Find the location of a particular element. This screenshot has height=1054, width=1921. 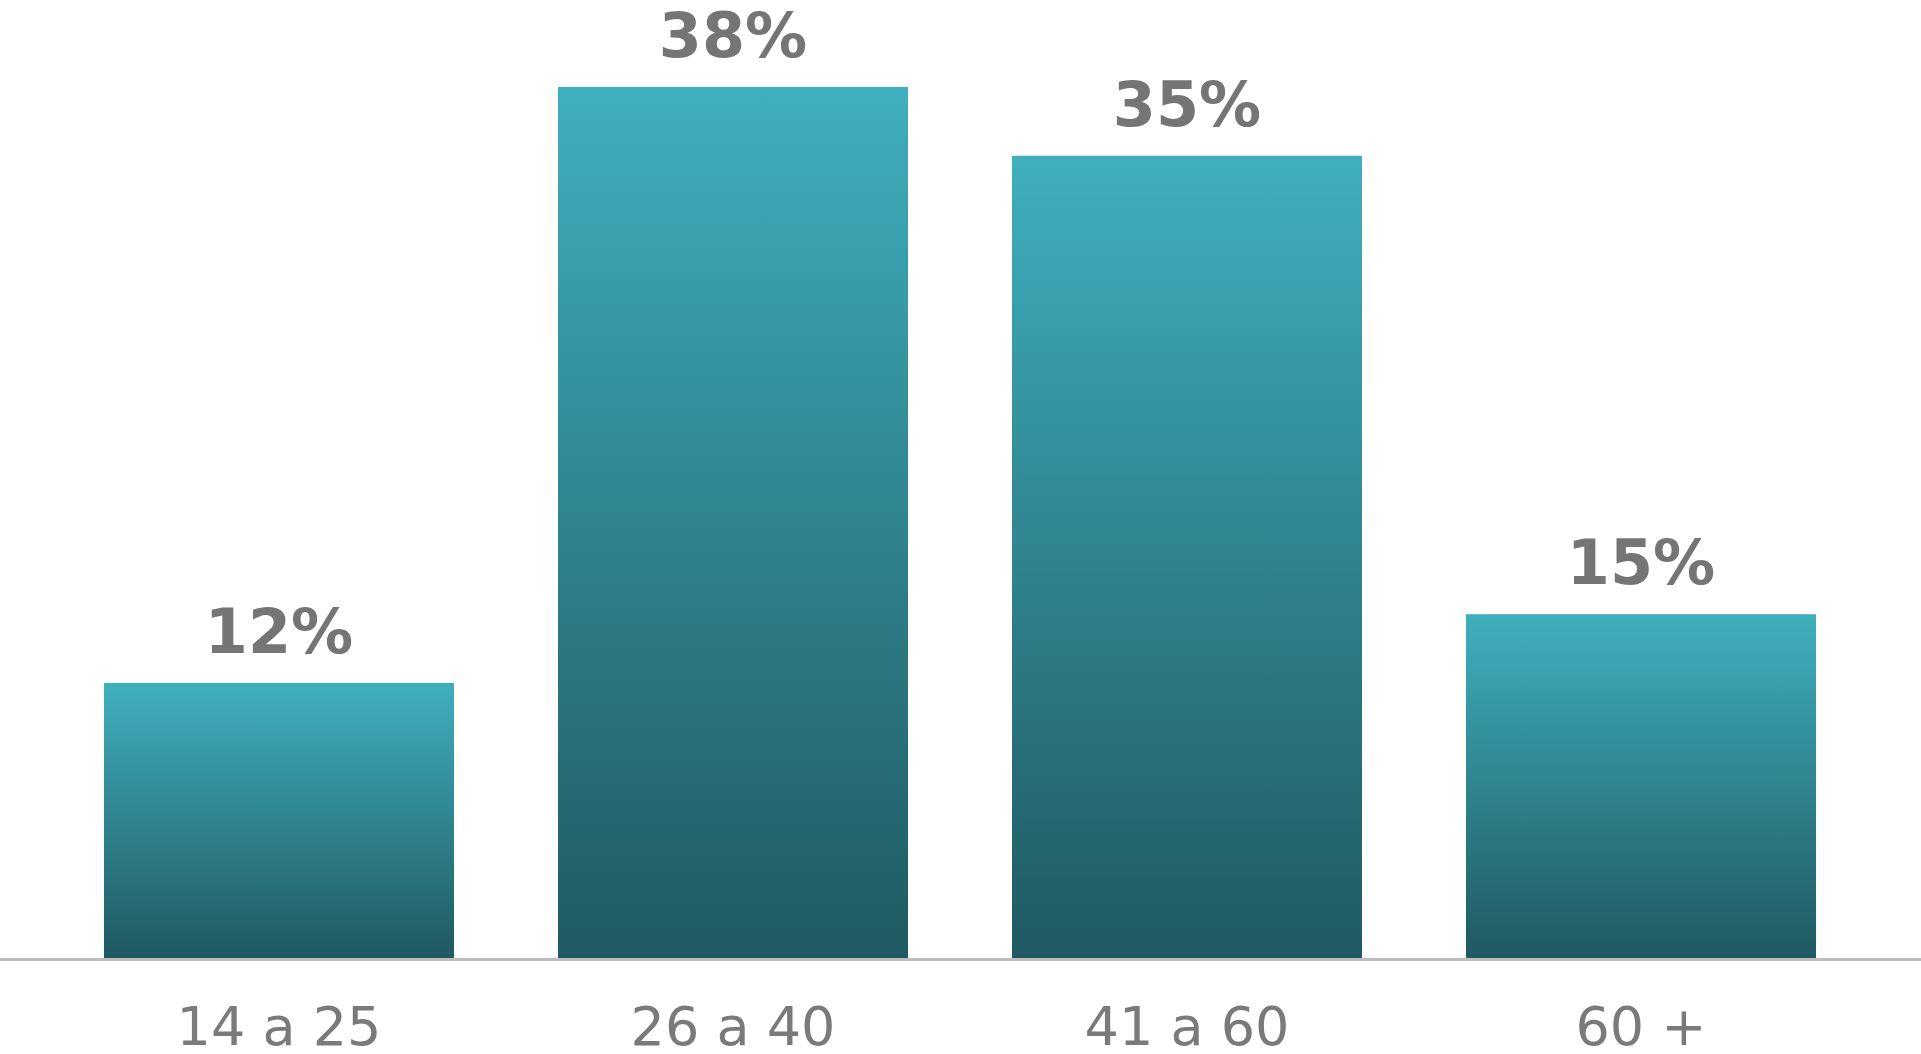

data-label: 35% is located at coordinates (1187, 104).